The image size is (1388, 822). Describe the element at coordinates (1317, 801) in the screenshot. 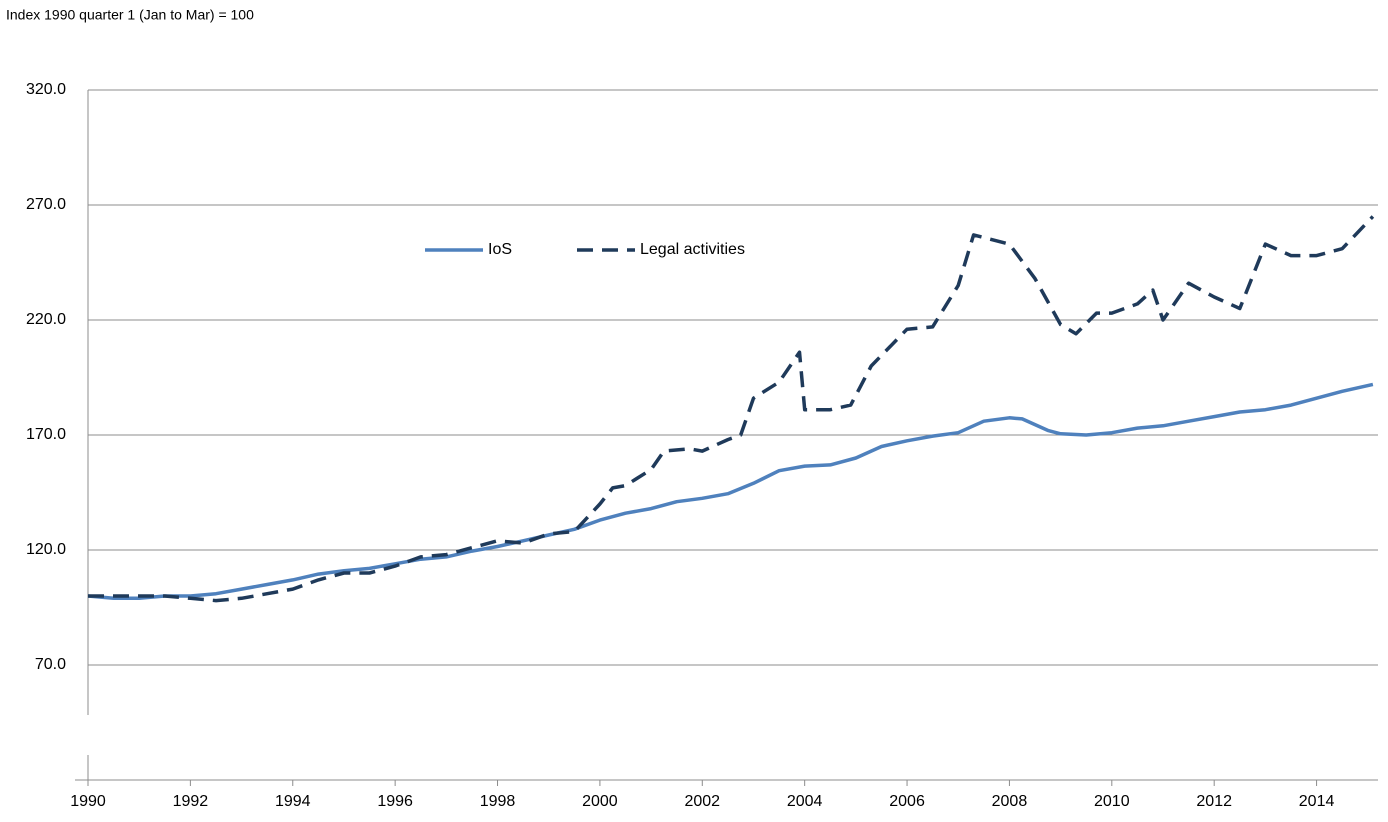

I see `x-tick-label: 2014` at that location.